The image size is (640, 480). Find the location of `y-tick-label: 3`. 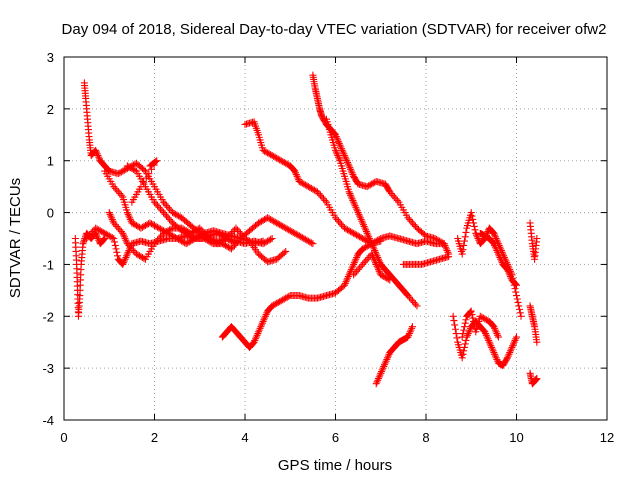

y-tick-label: 3 is located at coordinates (50, 57).